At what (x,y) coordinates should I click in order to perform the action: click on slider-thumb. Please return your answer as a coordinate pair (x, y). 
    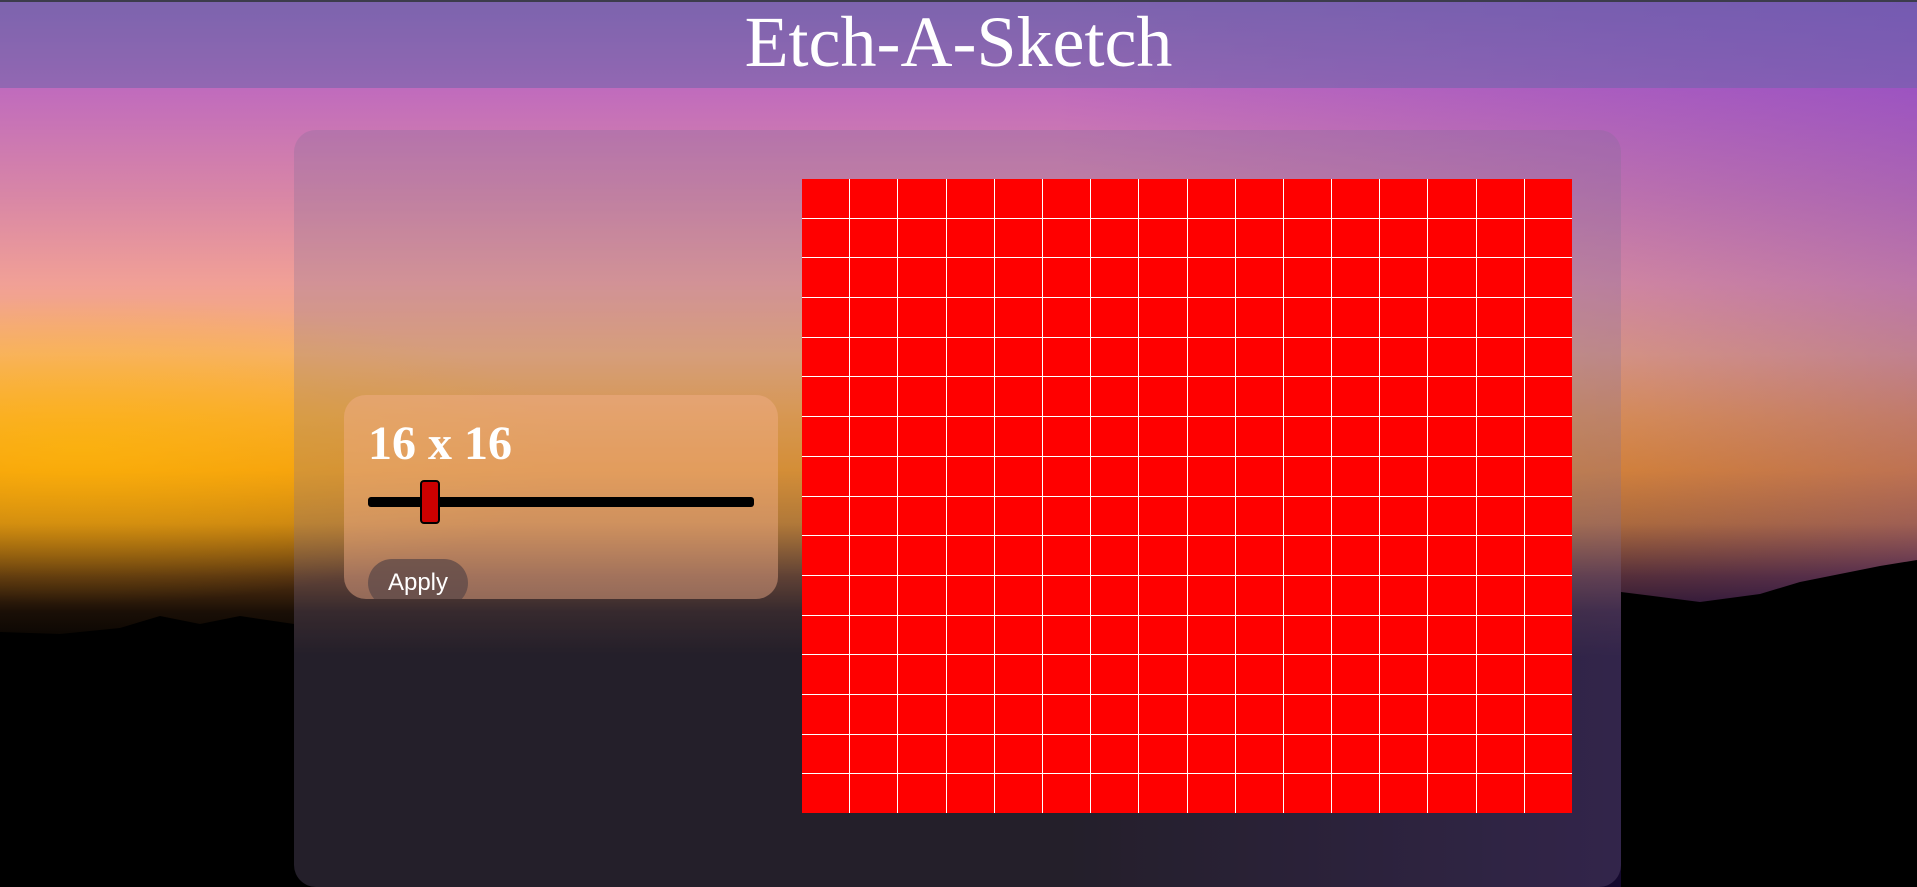
    Looking at the image, I should click on (430, 502).